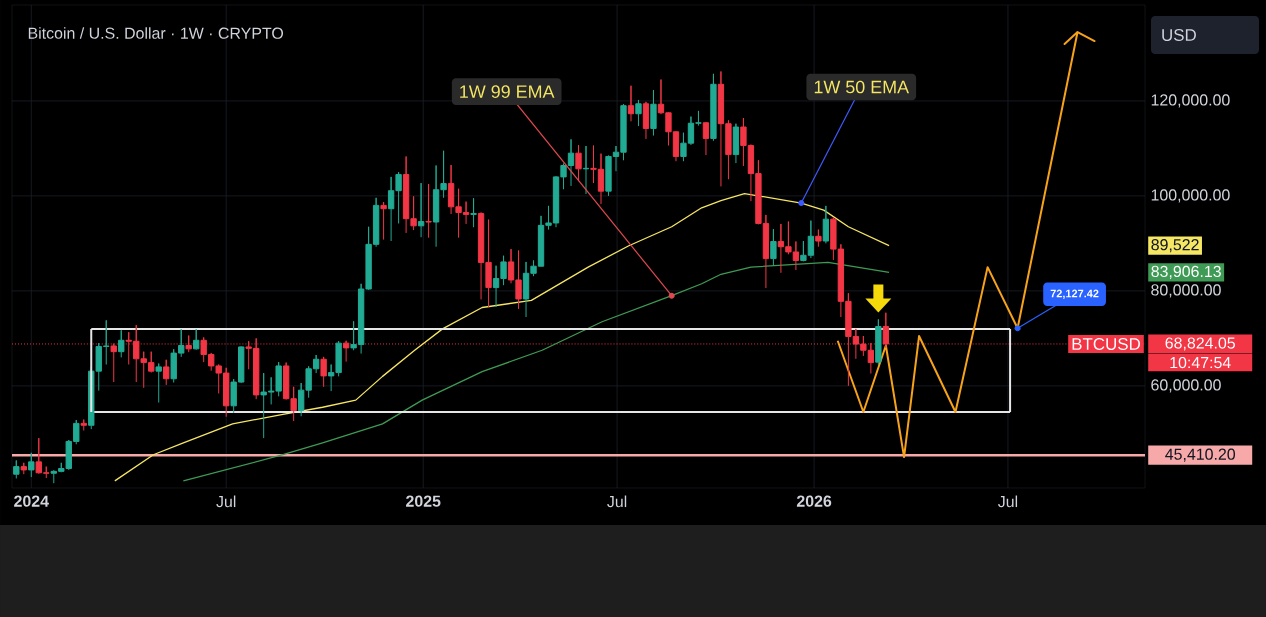  I want to click on y-tick-label: 80,000.00, so click(1186, 291).